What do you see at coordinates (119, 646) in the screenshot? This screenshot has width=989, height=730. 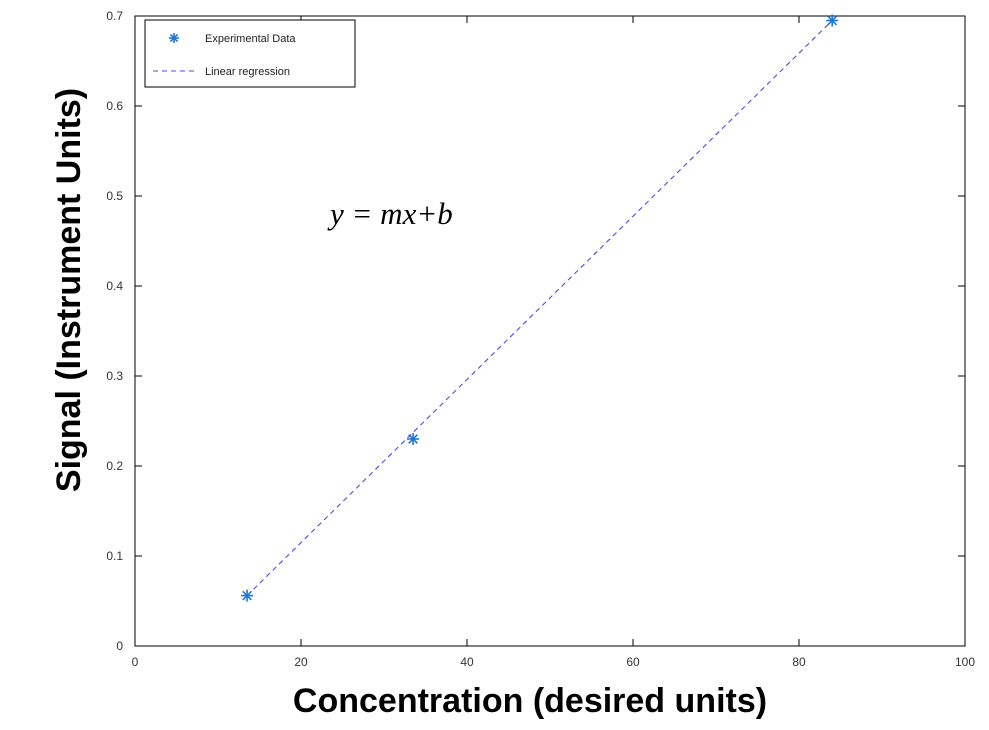 I see `y-tick-label: 0` at bounding box center [119, 646].